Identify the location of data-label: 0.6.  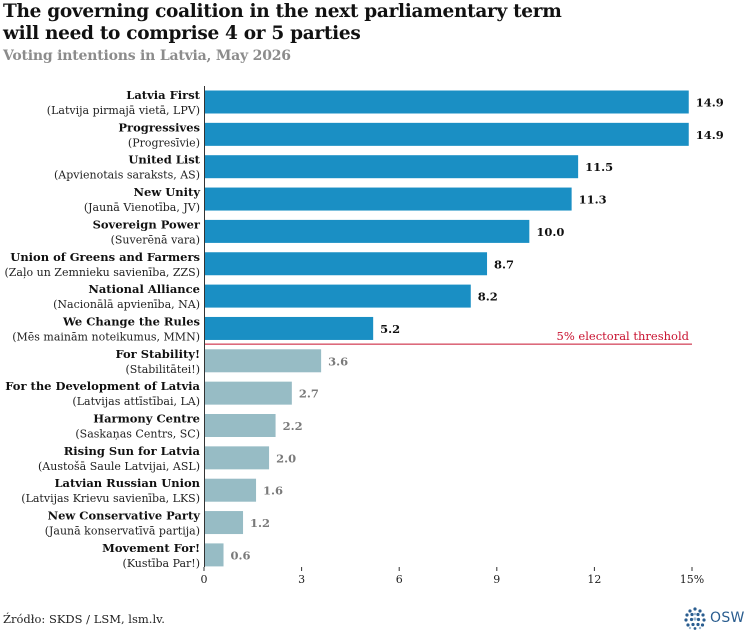
(241, 555).